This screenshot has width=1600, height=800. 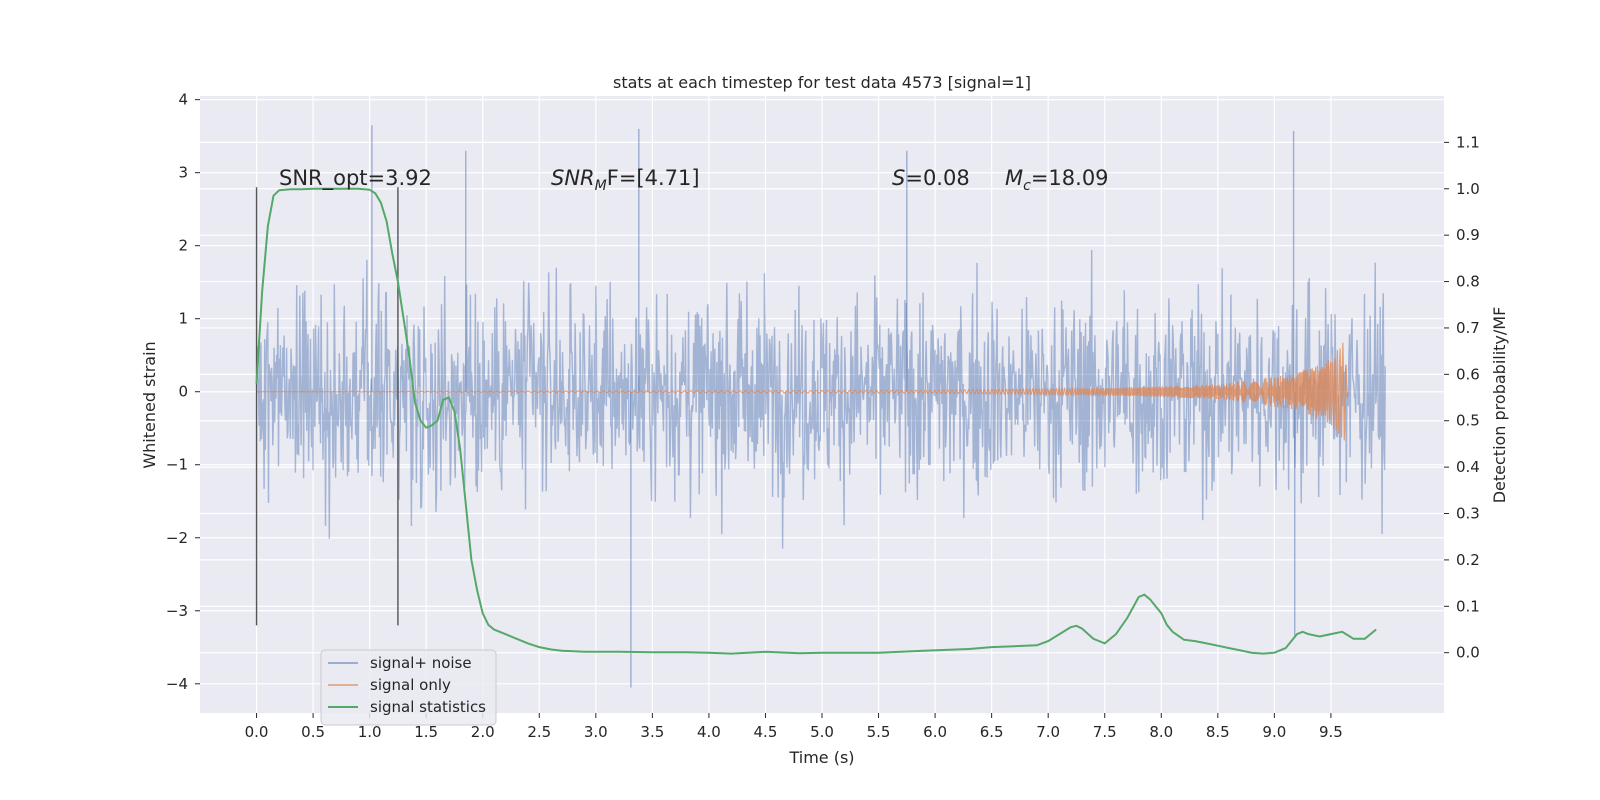 I want to click on y-right-tick-label: 1.0, so click(x=1468, y=189).